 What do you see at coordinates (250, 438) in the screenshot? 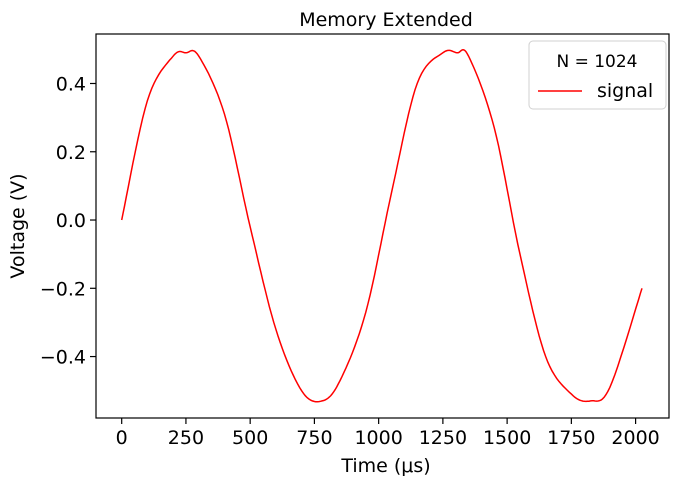
I see `x-tick-label: 500` at bounding box center [250, 438].